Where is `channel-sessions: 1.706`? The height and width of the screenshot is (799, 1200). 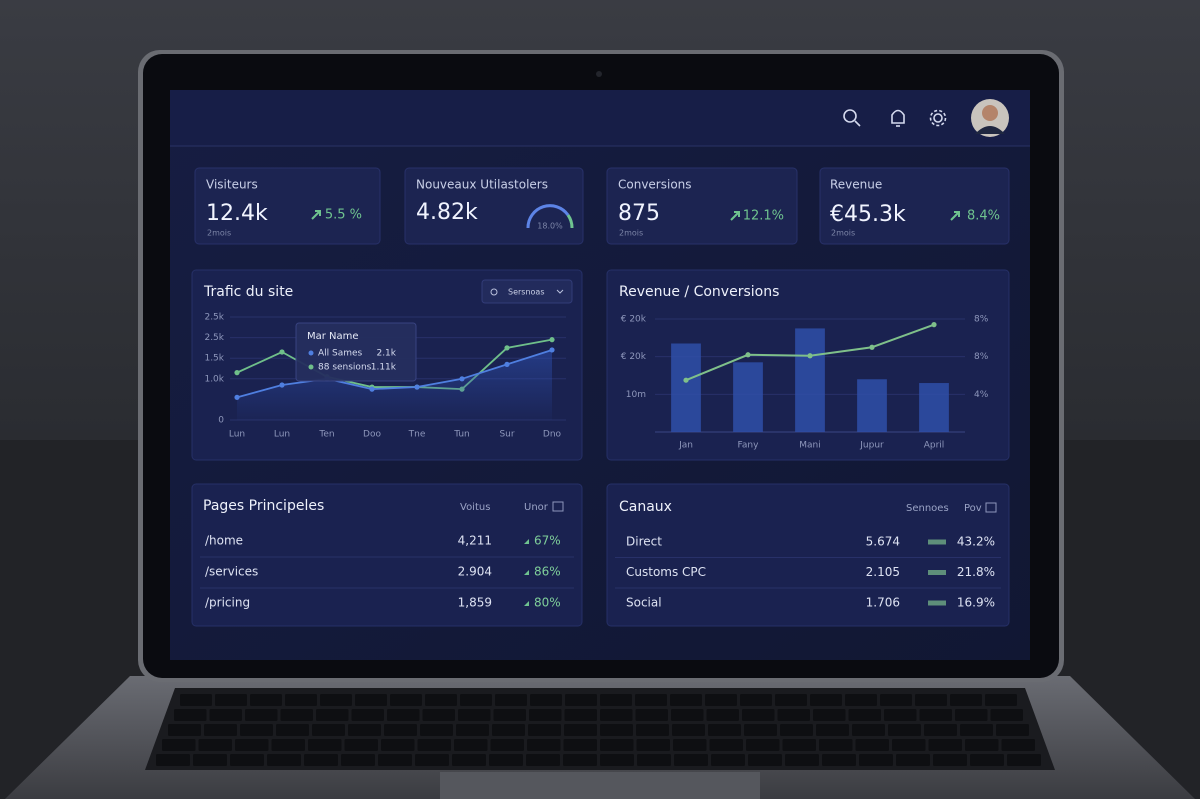 channel-sessions: 1.706 is located at coordinates (883, 603).